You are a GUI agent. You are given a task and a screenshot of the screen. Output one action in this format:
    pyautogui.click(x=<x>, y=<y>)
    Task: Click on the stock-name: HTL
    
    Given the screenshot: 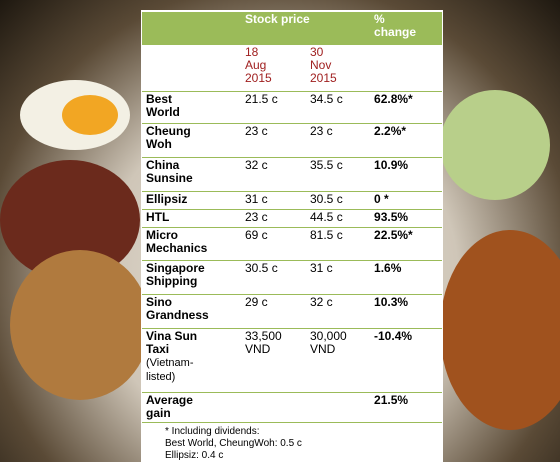 What is the action you would take?
    pyautogui.click(x=158, y=217)
    